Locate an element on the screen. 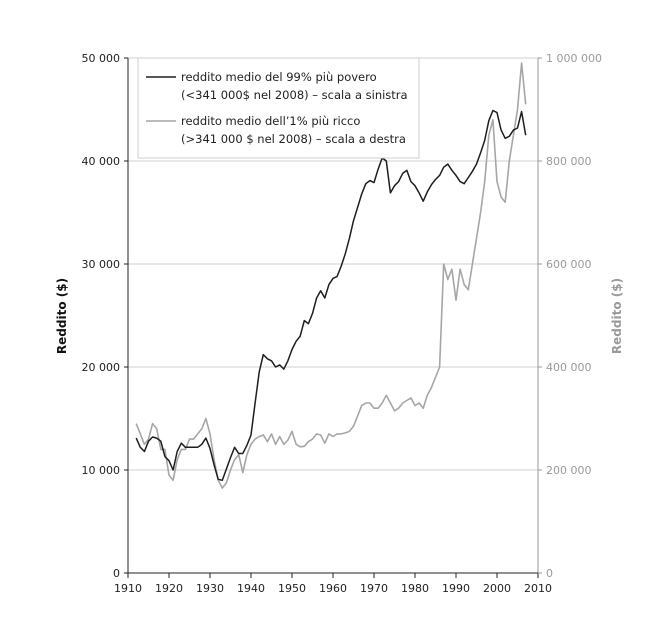 This screenshot has width=663, height=619. y-left-tick-label: 30 000 is located at coordinates (101, 264).